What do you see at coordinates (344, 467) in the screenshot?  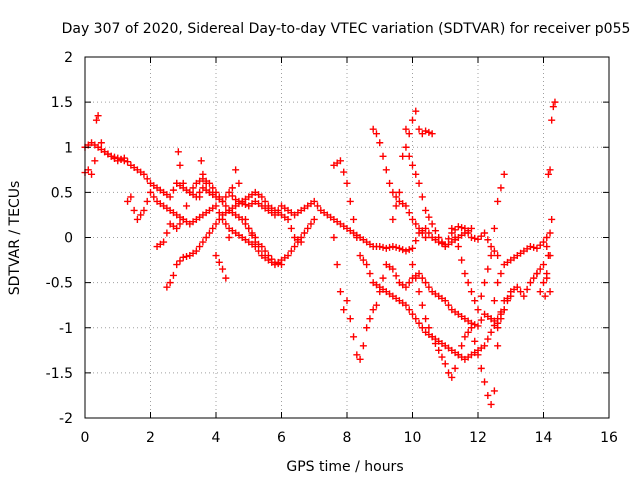 I see `x-axis-label: GPS time / hours` at bounding box center [344, 467].